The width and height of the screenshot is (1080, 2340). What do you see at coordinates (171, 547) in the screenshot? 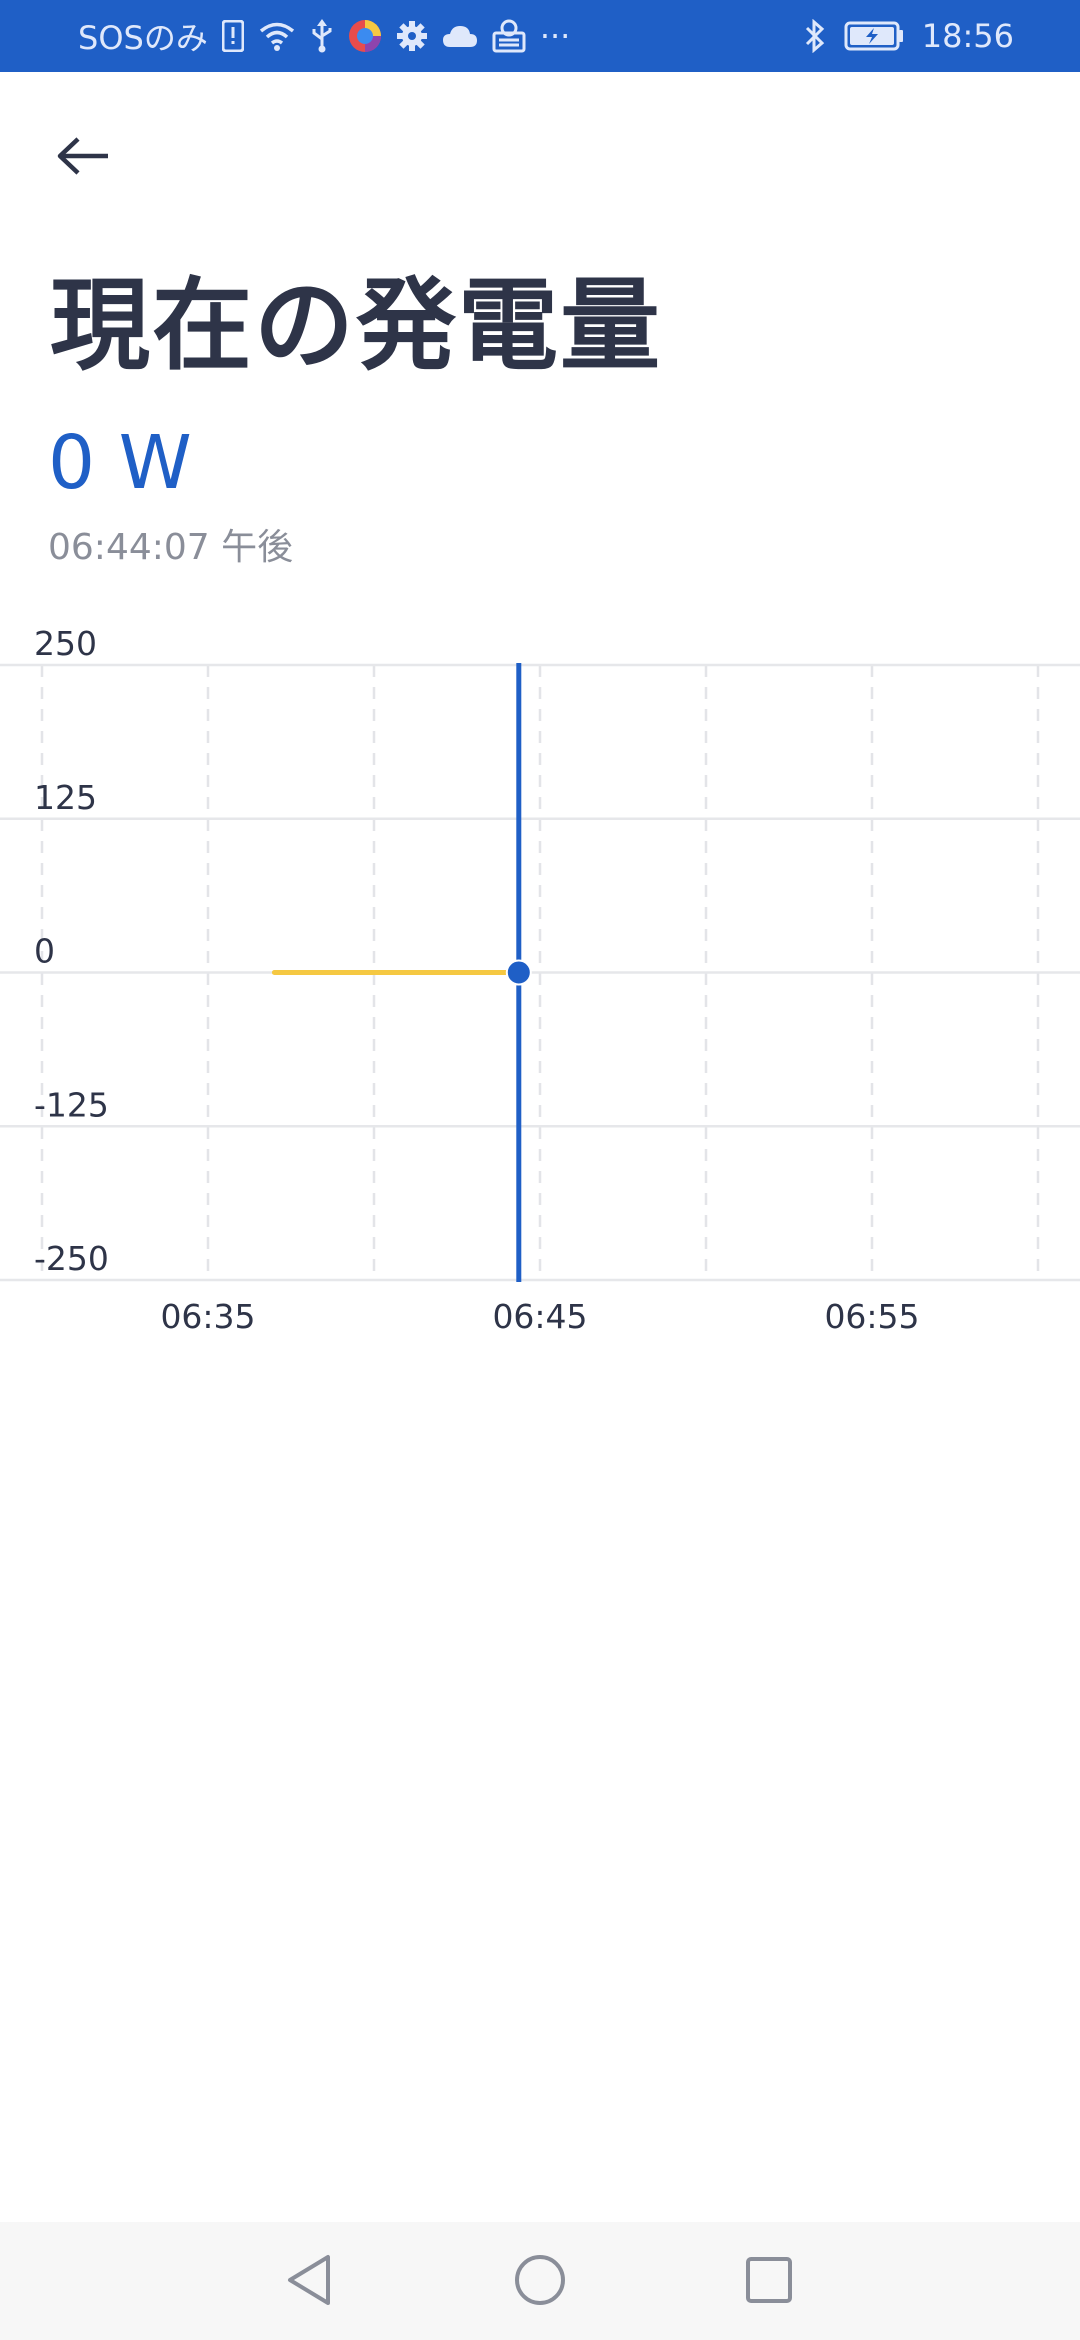
I see `current-timestamp: 06:44:07 午後` at bounding box center [171, 547].